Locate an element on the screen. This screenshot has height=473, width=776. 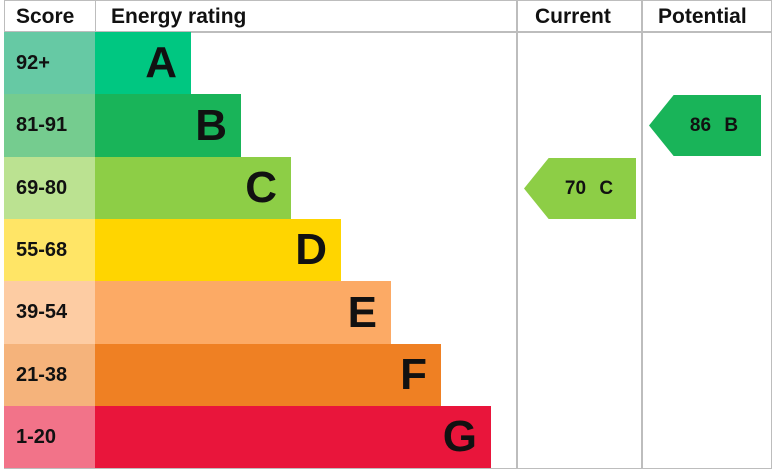
score-range-g: 1-20 is located at coordinates (49, 437).